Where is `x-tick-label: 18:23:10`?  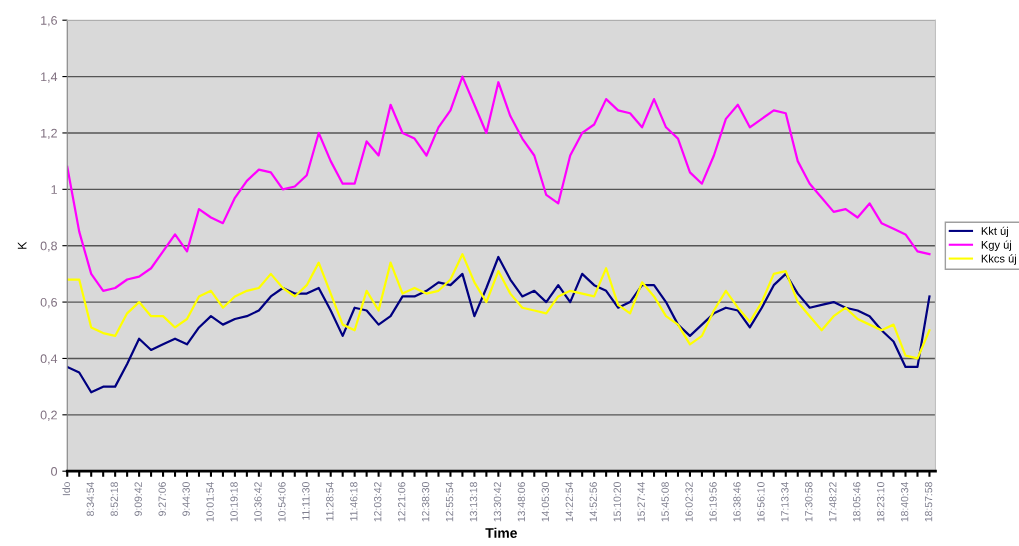
x-tick-label: 18:23:10 is located at coordinates (880, 502).